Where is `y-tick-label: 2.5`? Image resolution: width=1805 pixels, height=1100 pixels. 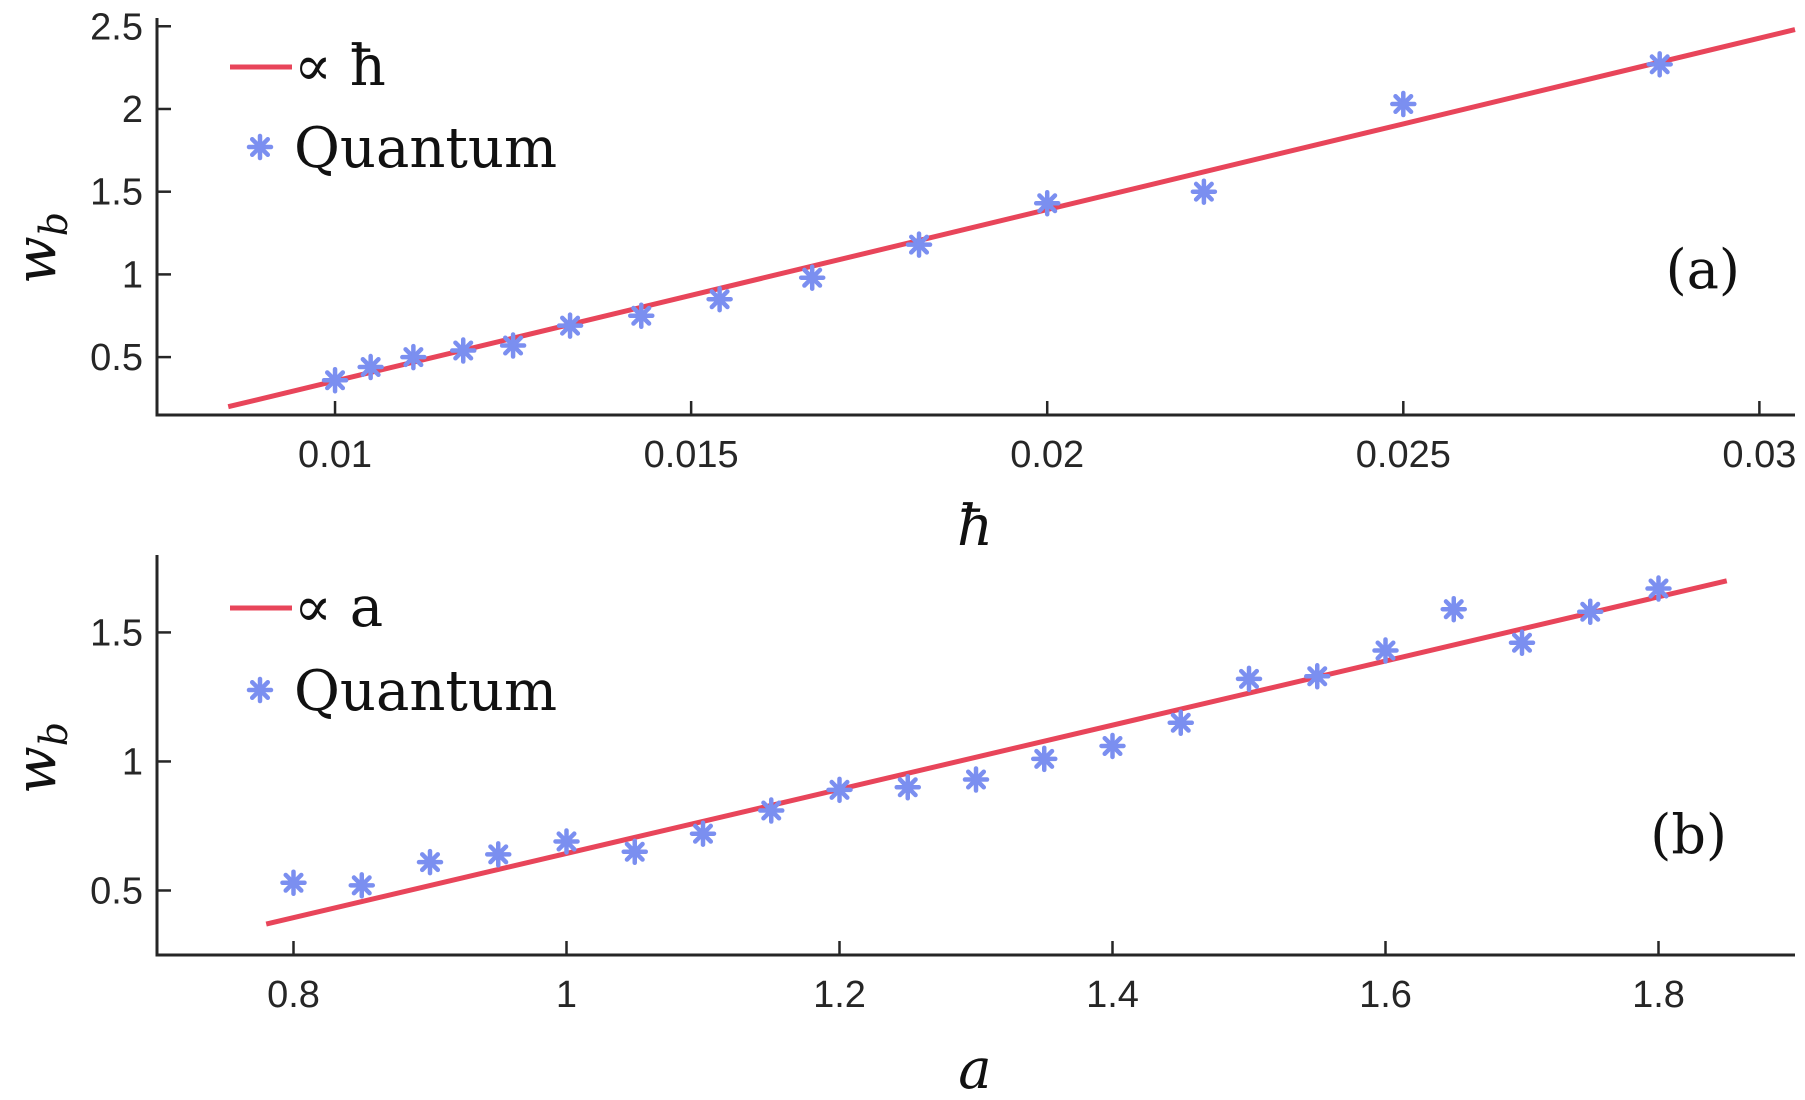
y-tick-label: 2.5 is located at coordinates (116, 27).